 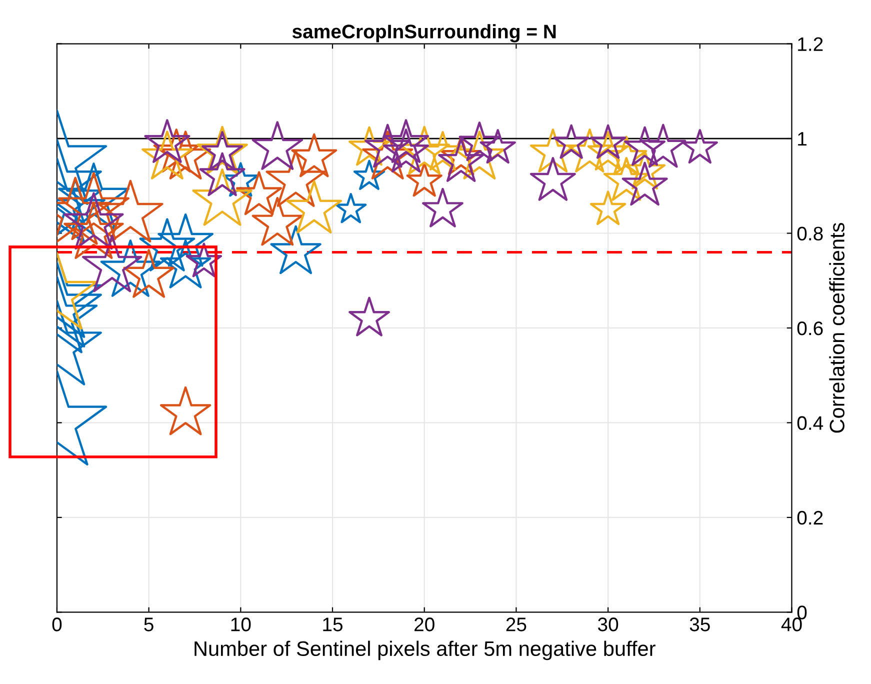 What do you see at coordinates (810, 423) in the screenshot?
I see `y-tick-label: 0.4` at bounding box center [810, 423].